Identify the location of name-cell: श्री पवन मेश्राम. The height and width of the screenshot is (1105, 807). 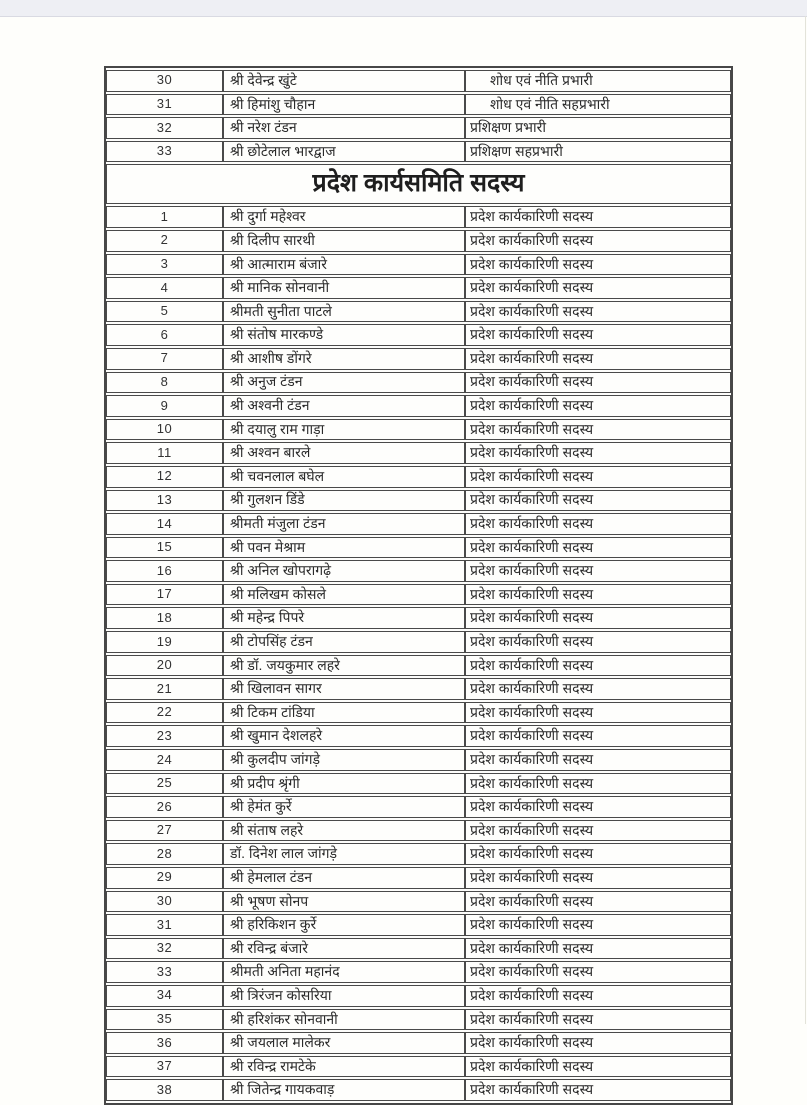
(344, 547).